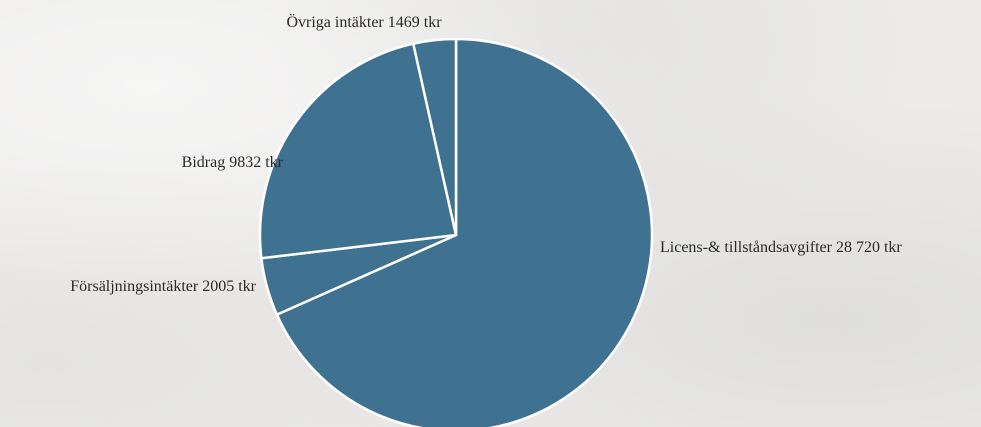  What do you see at coordinates (781, 247) in the screenshot?
I see `slice-label-1: Licens-& tillståndsavgifter 28 720 tkr` at bounding box center [781, 247].